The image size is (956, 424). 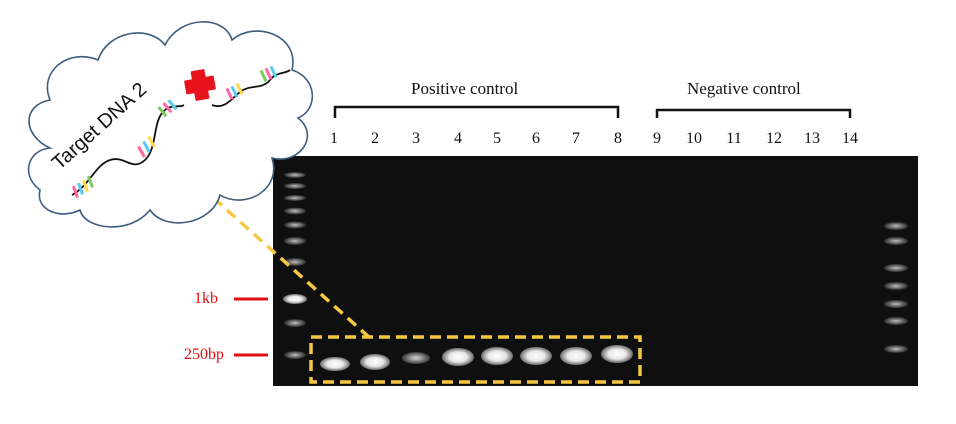 I want to click on lane-label: 1, so click(x=334, y=138).